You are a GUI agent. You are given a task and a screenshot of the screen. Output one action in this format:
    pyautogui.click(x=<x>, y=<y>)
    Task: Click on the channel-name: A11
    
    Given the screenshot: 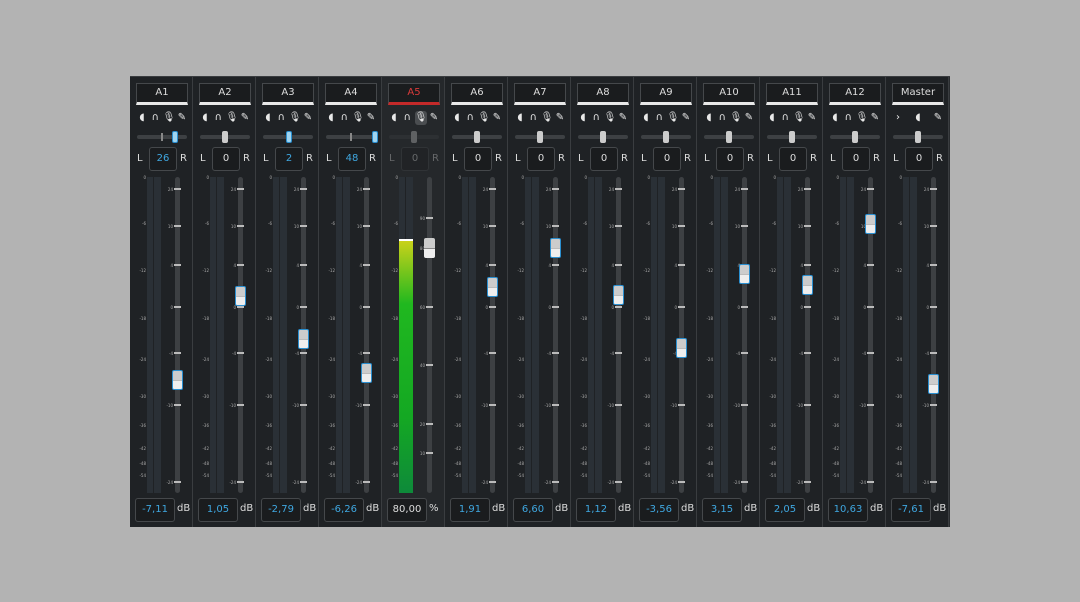 What is the action you would take?
    pyautogui.click(x=792, y=94)
    